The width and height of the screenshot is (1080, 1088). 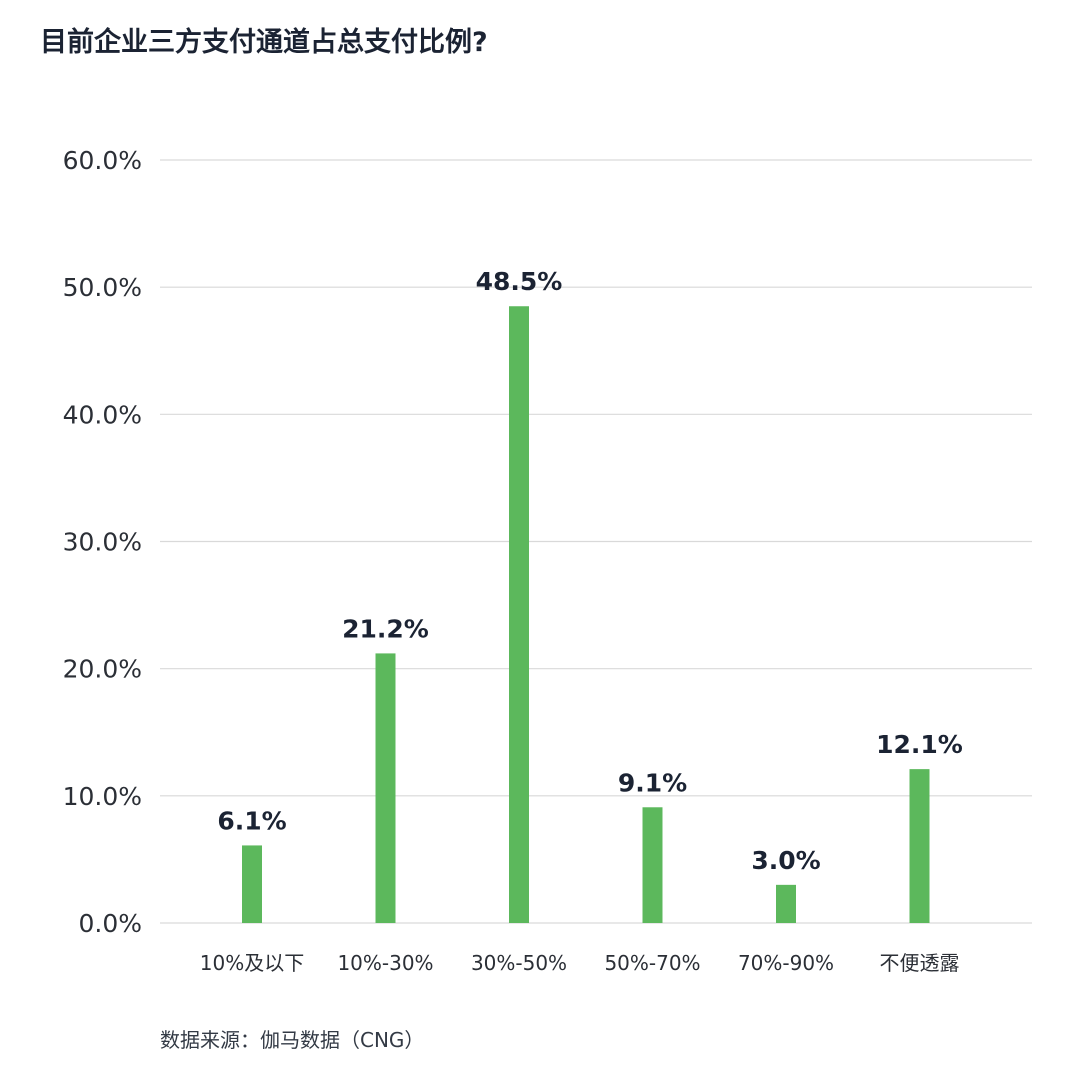 What do you see at coordinates (385, 628) in the screenshot?
I see `data-label: 21.2%` at bounding box center [385, 628].